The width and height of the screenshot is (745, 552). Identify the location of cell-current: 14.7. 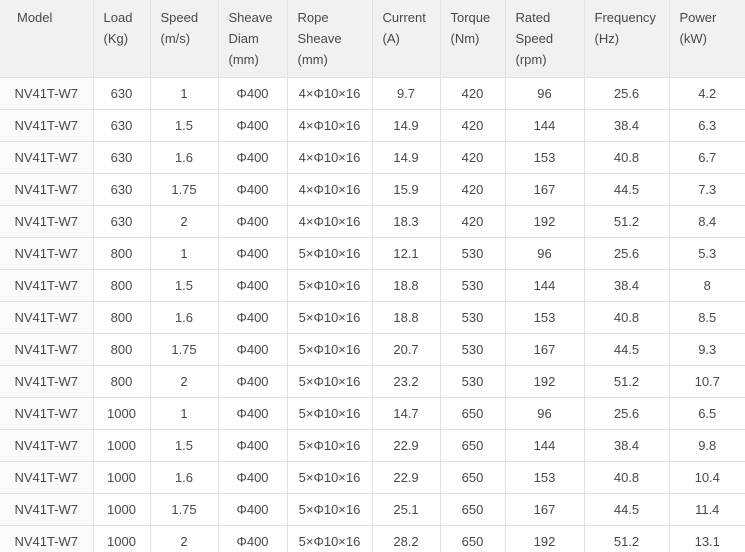
(406, 413).